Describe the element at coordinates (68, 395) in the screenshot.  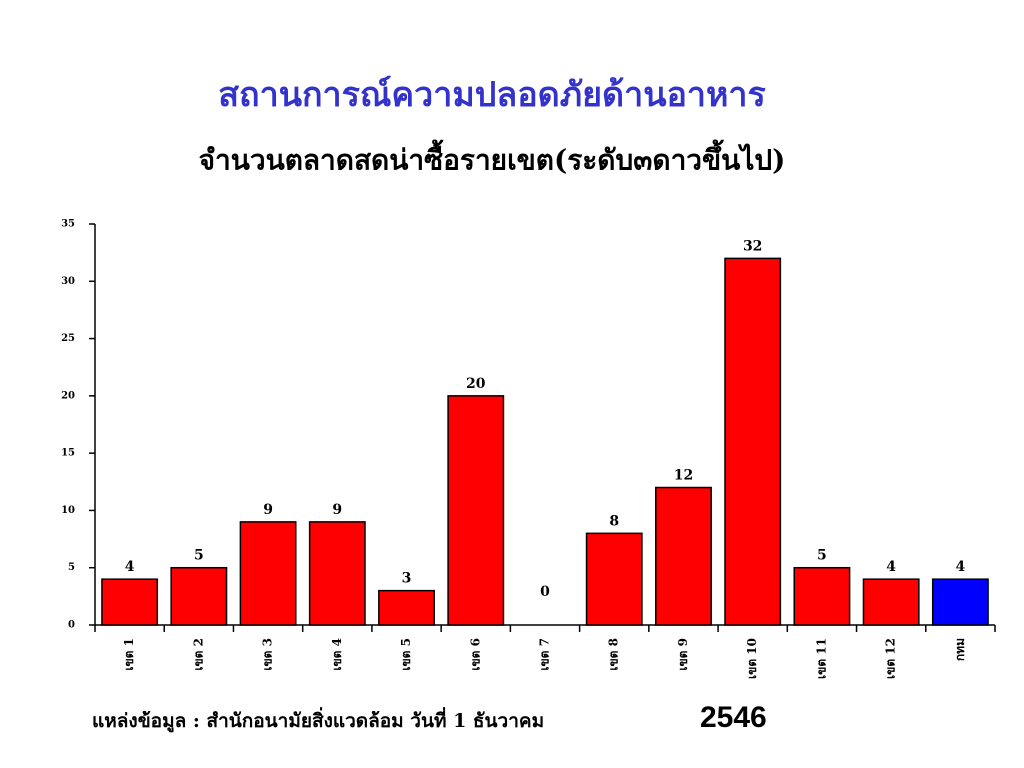
I see `y-tick-label: 20` at that location.